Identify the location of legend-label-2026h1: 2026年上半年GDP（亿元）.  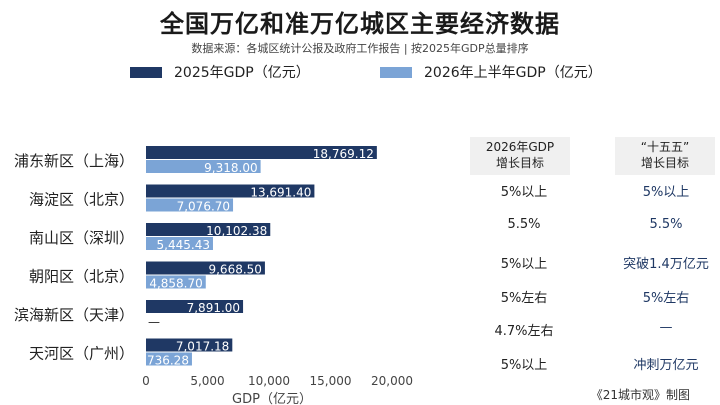
(513, 73).